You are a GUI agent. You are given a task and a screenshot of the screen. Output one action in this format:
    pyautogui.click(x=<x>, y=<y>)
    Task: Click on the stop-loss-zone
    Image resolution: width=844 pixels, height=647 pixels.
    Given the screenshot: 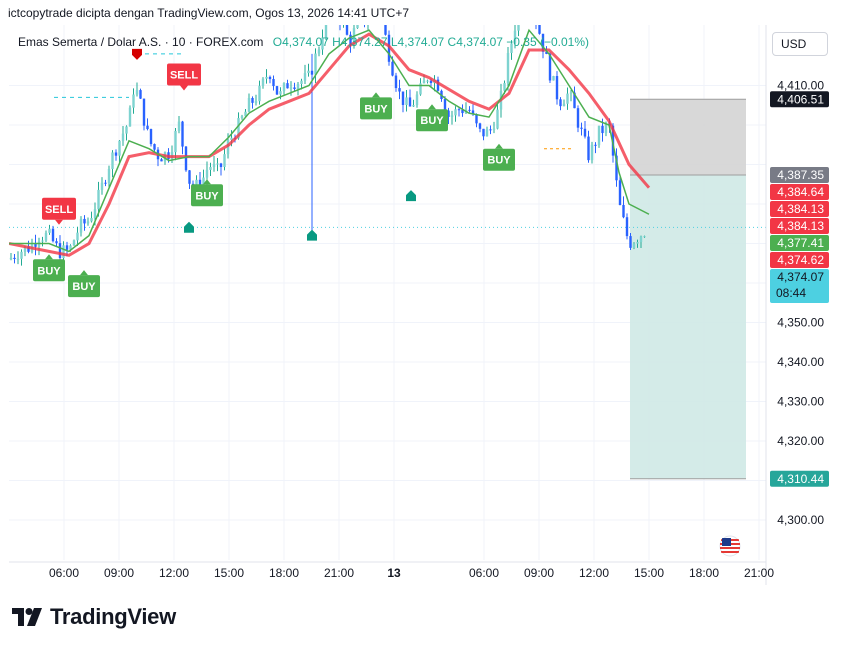 What is the action you would take?
    pyautogui.click(x=688, y=137)
    